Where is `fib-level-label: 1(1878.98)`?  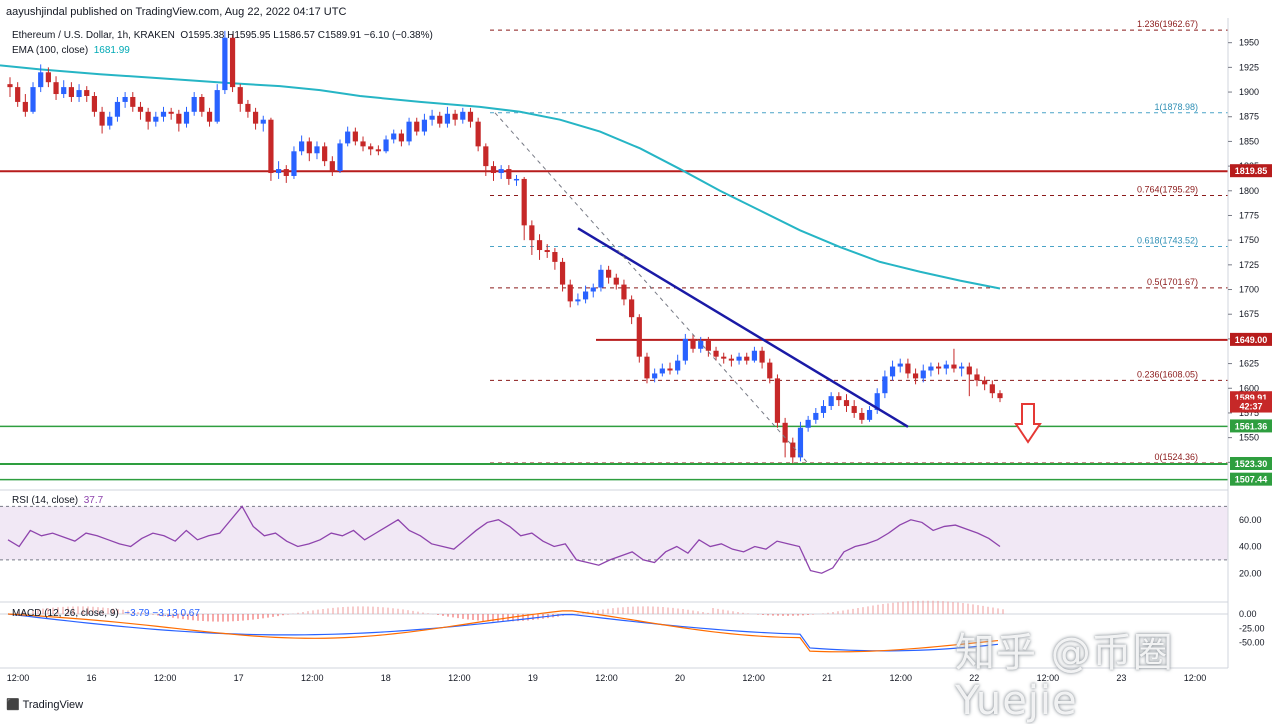
fib-level-label: 1(1878.98) is located at coordinates (1176, 107).